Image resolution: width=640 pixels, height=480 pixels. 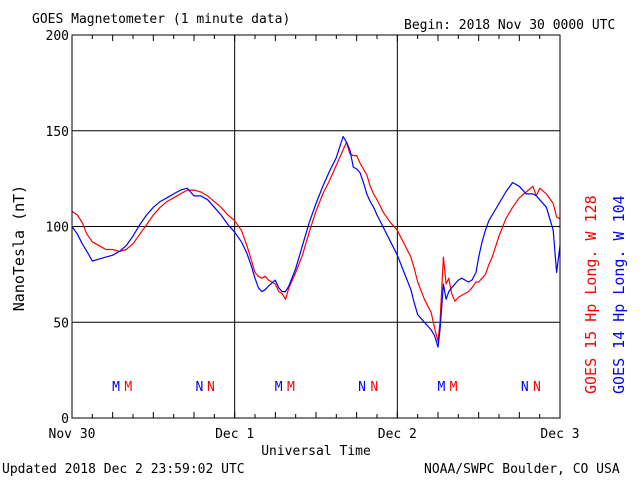 I want to click on x-tick-label: Nov 30, so click(x=72, y=434).